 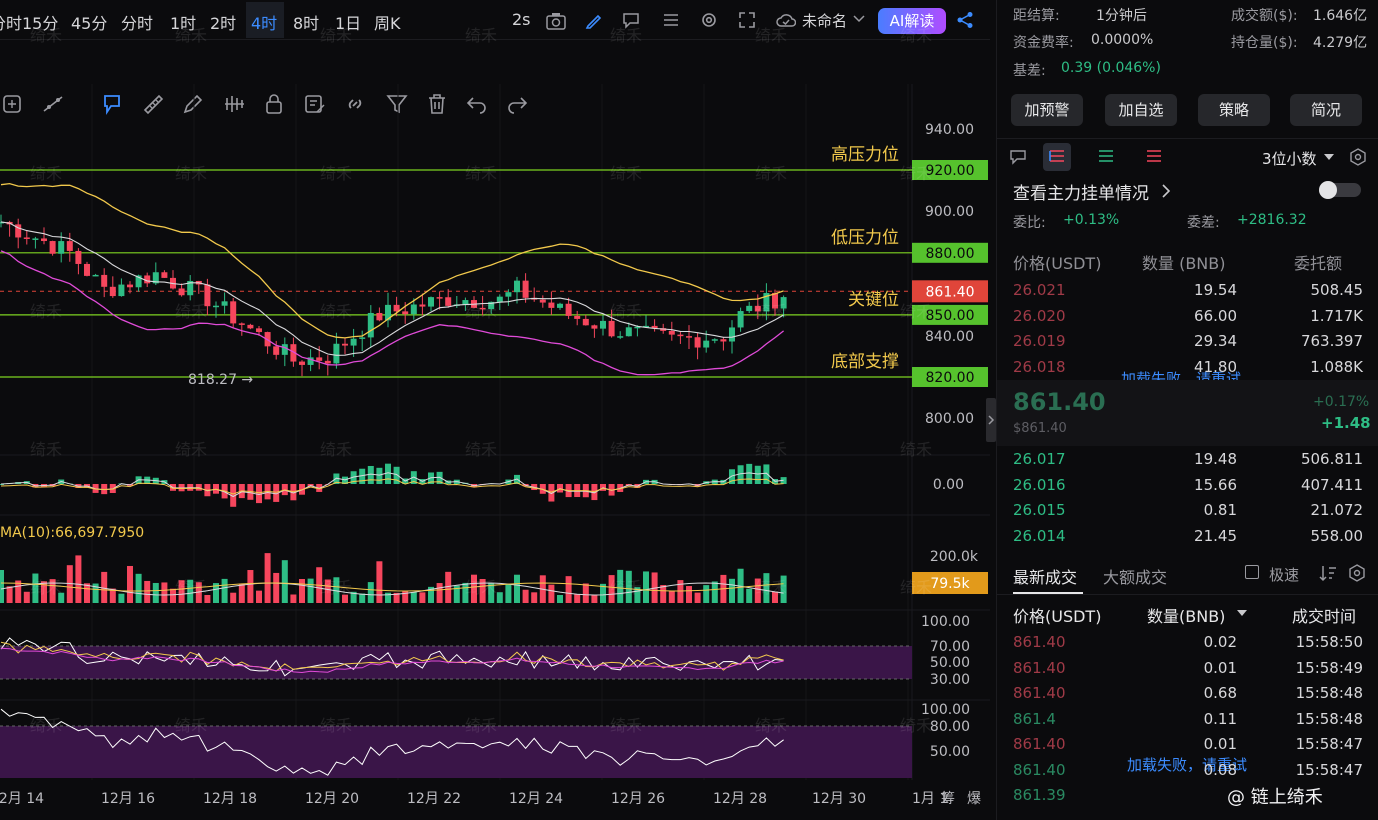 I want to click on share-icon, so click(x=965, y=20).